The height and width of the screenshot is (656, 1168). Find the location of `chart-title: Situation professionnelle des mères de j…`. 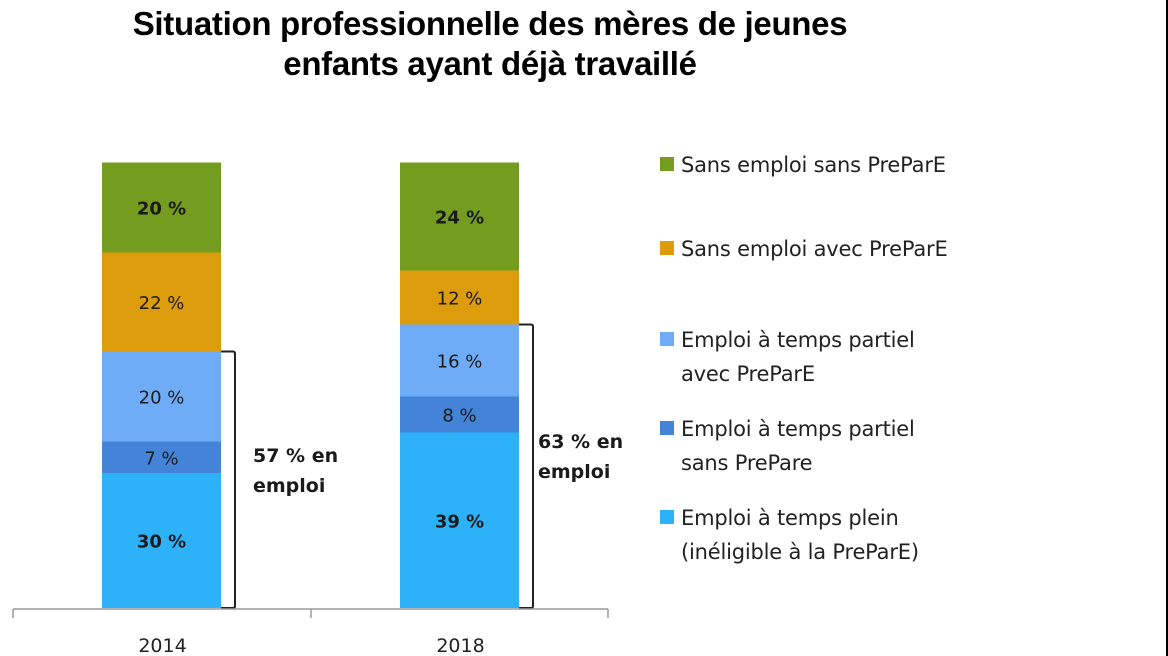

chart-title: Situation professionnelle des mères de j… is located at coordinates (490, 44).